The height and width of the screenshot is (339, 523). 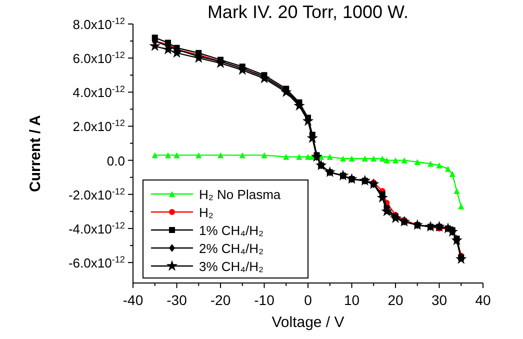 I want to click on y-tick-label: 4.0x10$^{-12}$, so click(x=98, y=92).